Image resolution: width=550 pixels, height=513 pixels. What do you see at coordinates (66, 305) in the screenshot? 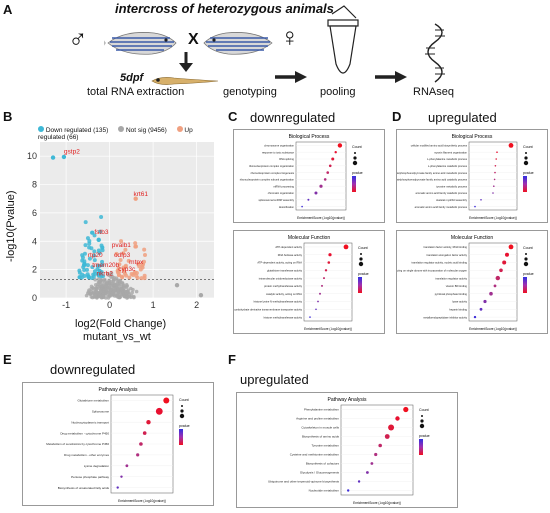
I see `volcano-xtick: -1` at bounding box center [66, 305].